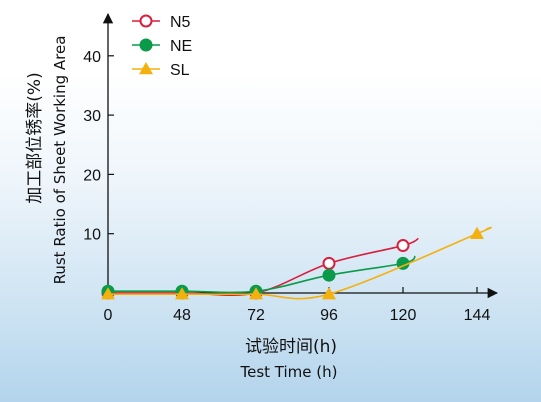 This screenshot has height=402, width=541. I want to click on y-tick-label: 10, so click(92, 235).